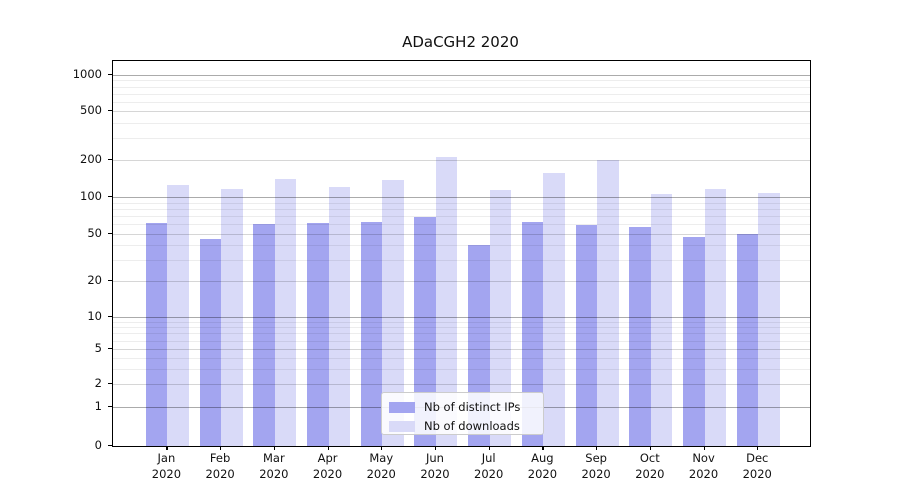 This screenshot has height=500, width=900. Describe the element at coordinates (661, 319) in the screenshot. I see `bar-downloads-oct` at that location.